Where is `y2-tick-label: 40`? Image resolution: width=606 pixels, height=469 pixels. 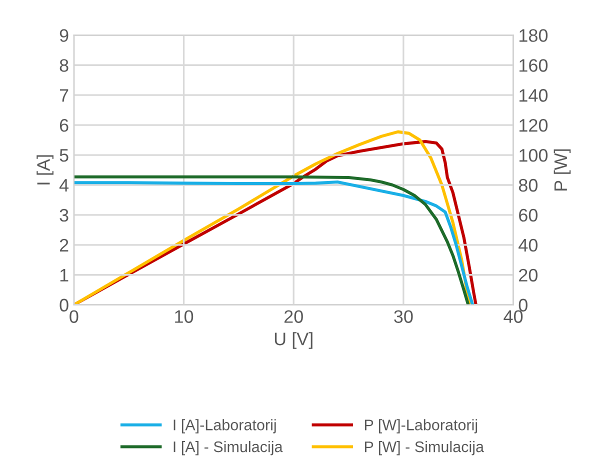
y2-tick-label: 40 is located at coordinates (528, 245).